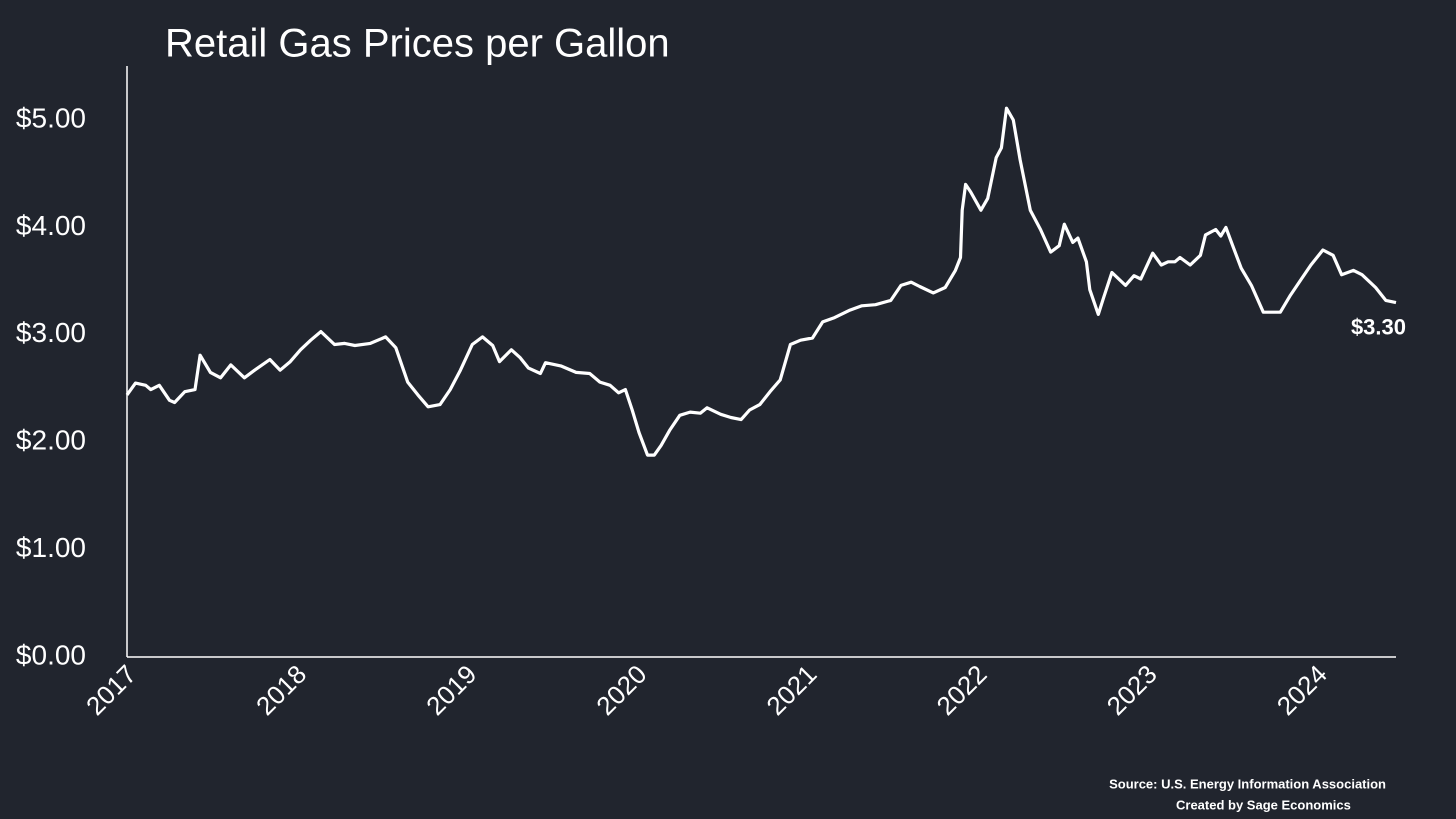  I want to click on end-value-label: $3.30, so click(1378, 326).